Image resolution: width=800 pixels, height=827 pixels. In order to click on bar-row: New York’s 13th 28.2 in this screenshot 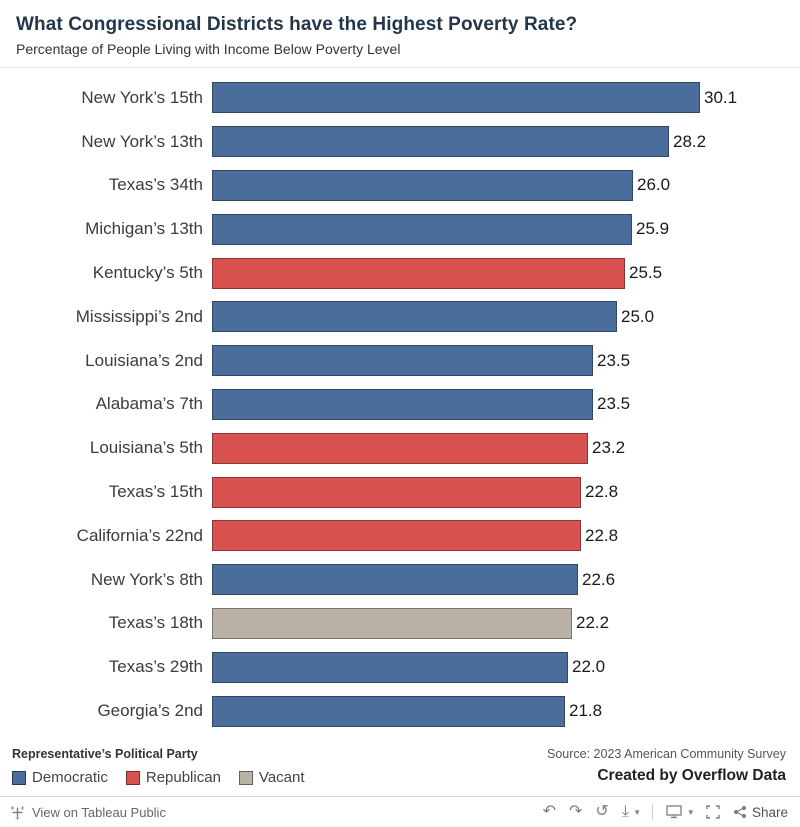, I will do `click(400, 141)`.